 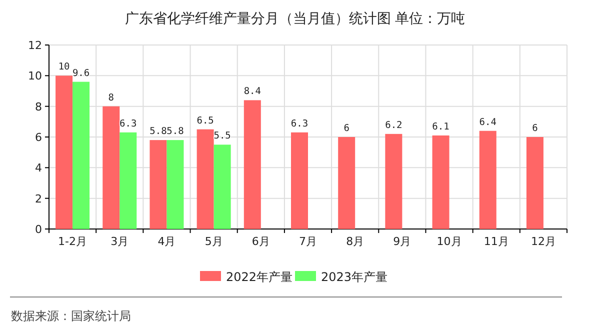 What do you see at coordinates (119, 241) in the screenshot?
I see `x-tick-label: 3月` at bounding box center [119, 241].